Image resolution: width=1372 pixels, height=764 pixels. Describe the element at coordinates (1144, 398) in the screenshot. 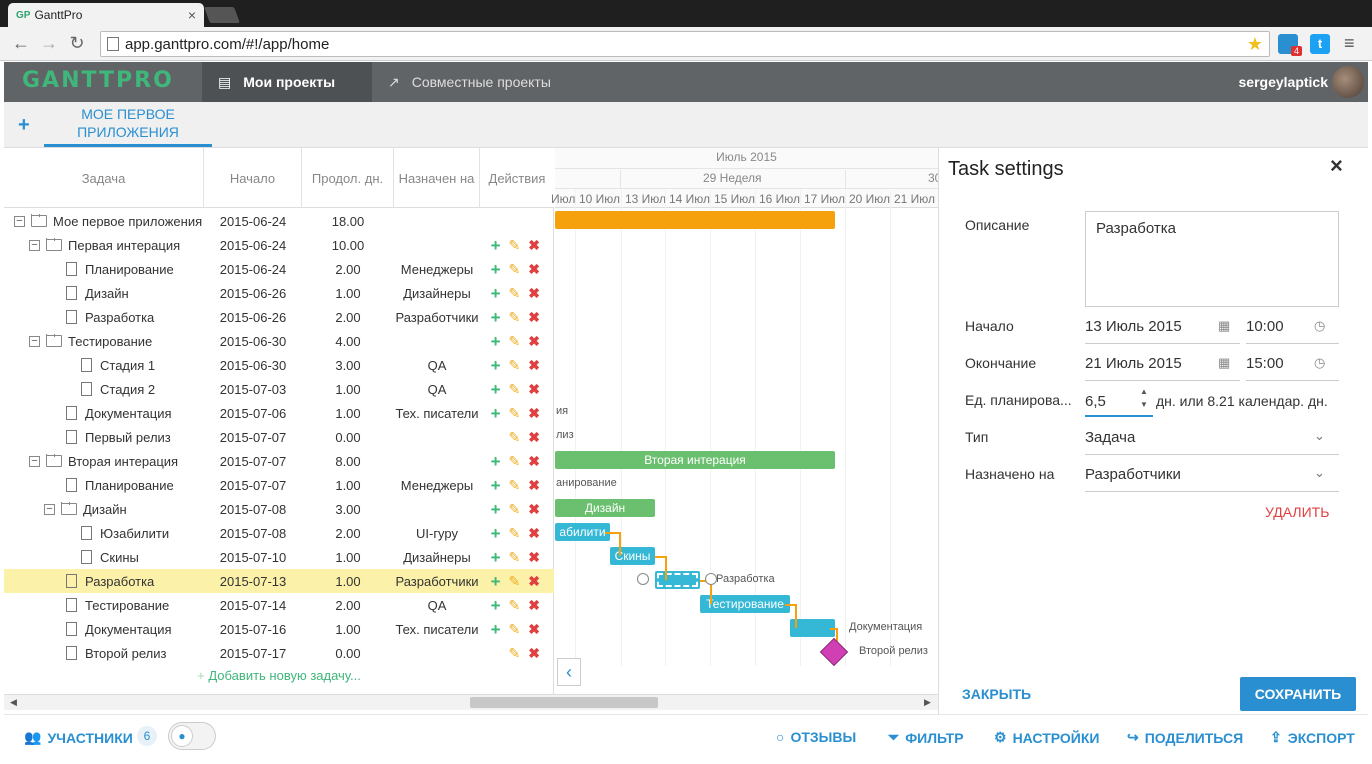

I see `units-stepper: ▲ ▼` at that location.